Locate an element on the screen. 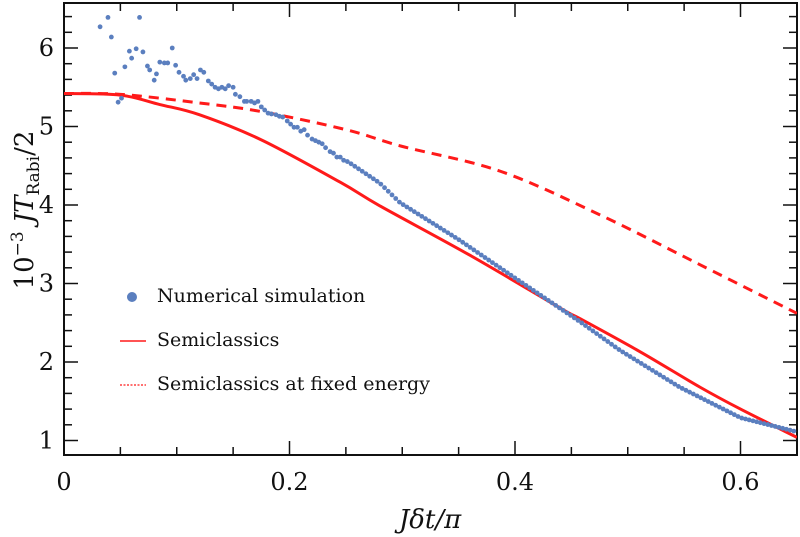 The height and width of the screenshot is (537, 800). x-tick-label: 0.4 is located at coordinates (515, 482).